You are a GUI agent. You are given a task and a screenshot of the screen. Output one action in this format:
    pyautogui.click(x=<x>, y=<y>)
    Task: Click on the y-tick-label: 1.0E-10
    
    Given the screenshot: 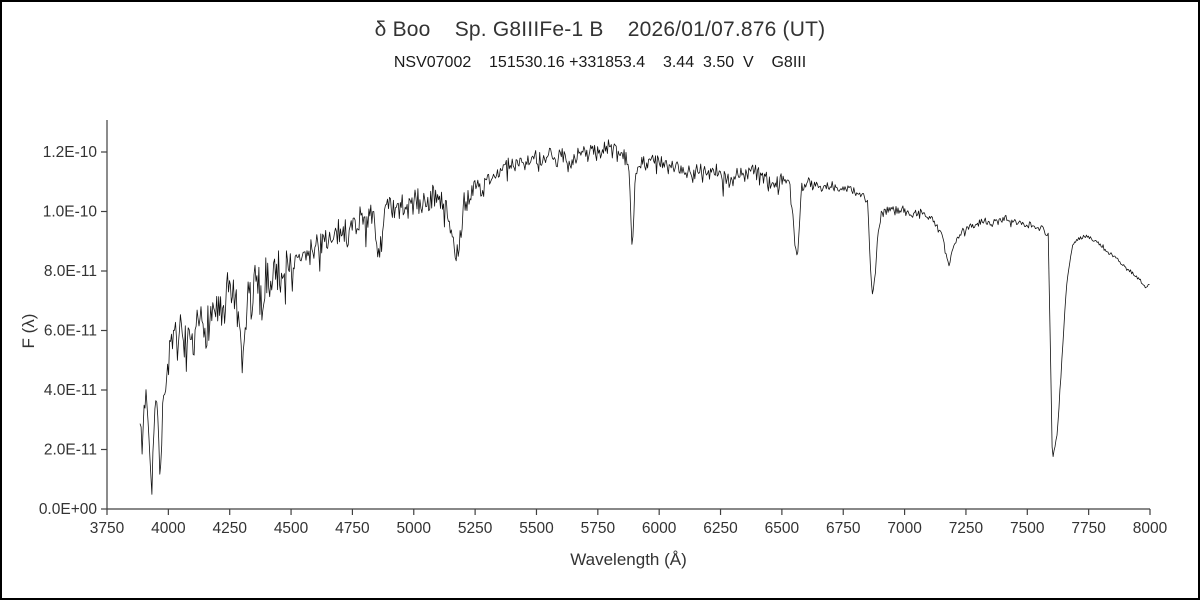 What is the action you would take?
    pyautogui.click(x=70, y=212)
    